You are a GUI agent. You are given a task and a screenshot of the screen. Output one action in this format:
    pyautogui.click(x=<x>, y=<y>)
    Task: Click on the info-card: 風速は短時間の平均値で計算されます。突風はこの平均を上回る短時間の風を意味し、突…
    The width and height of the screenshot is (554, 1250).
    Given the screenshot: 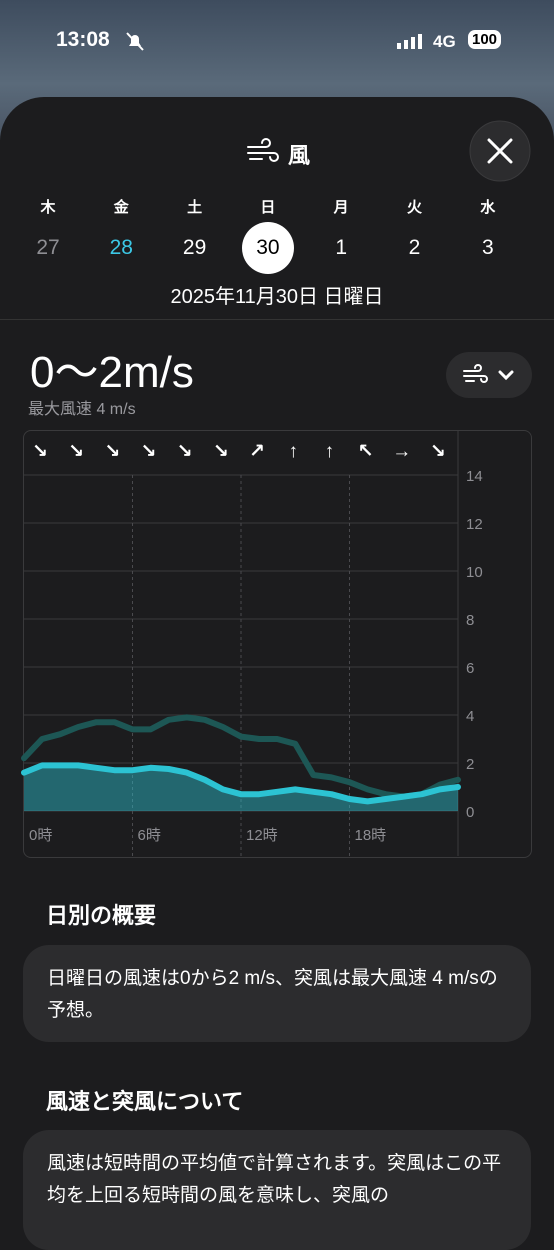 What is the action you would take?
    pyautogui.click(x=277, y=1190)
    